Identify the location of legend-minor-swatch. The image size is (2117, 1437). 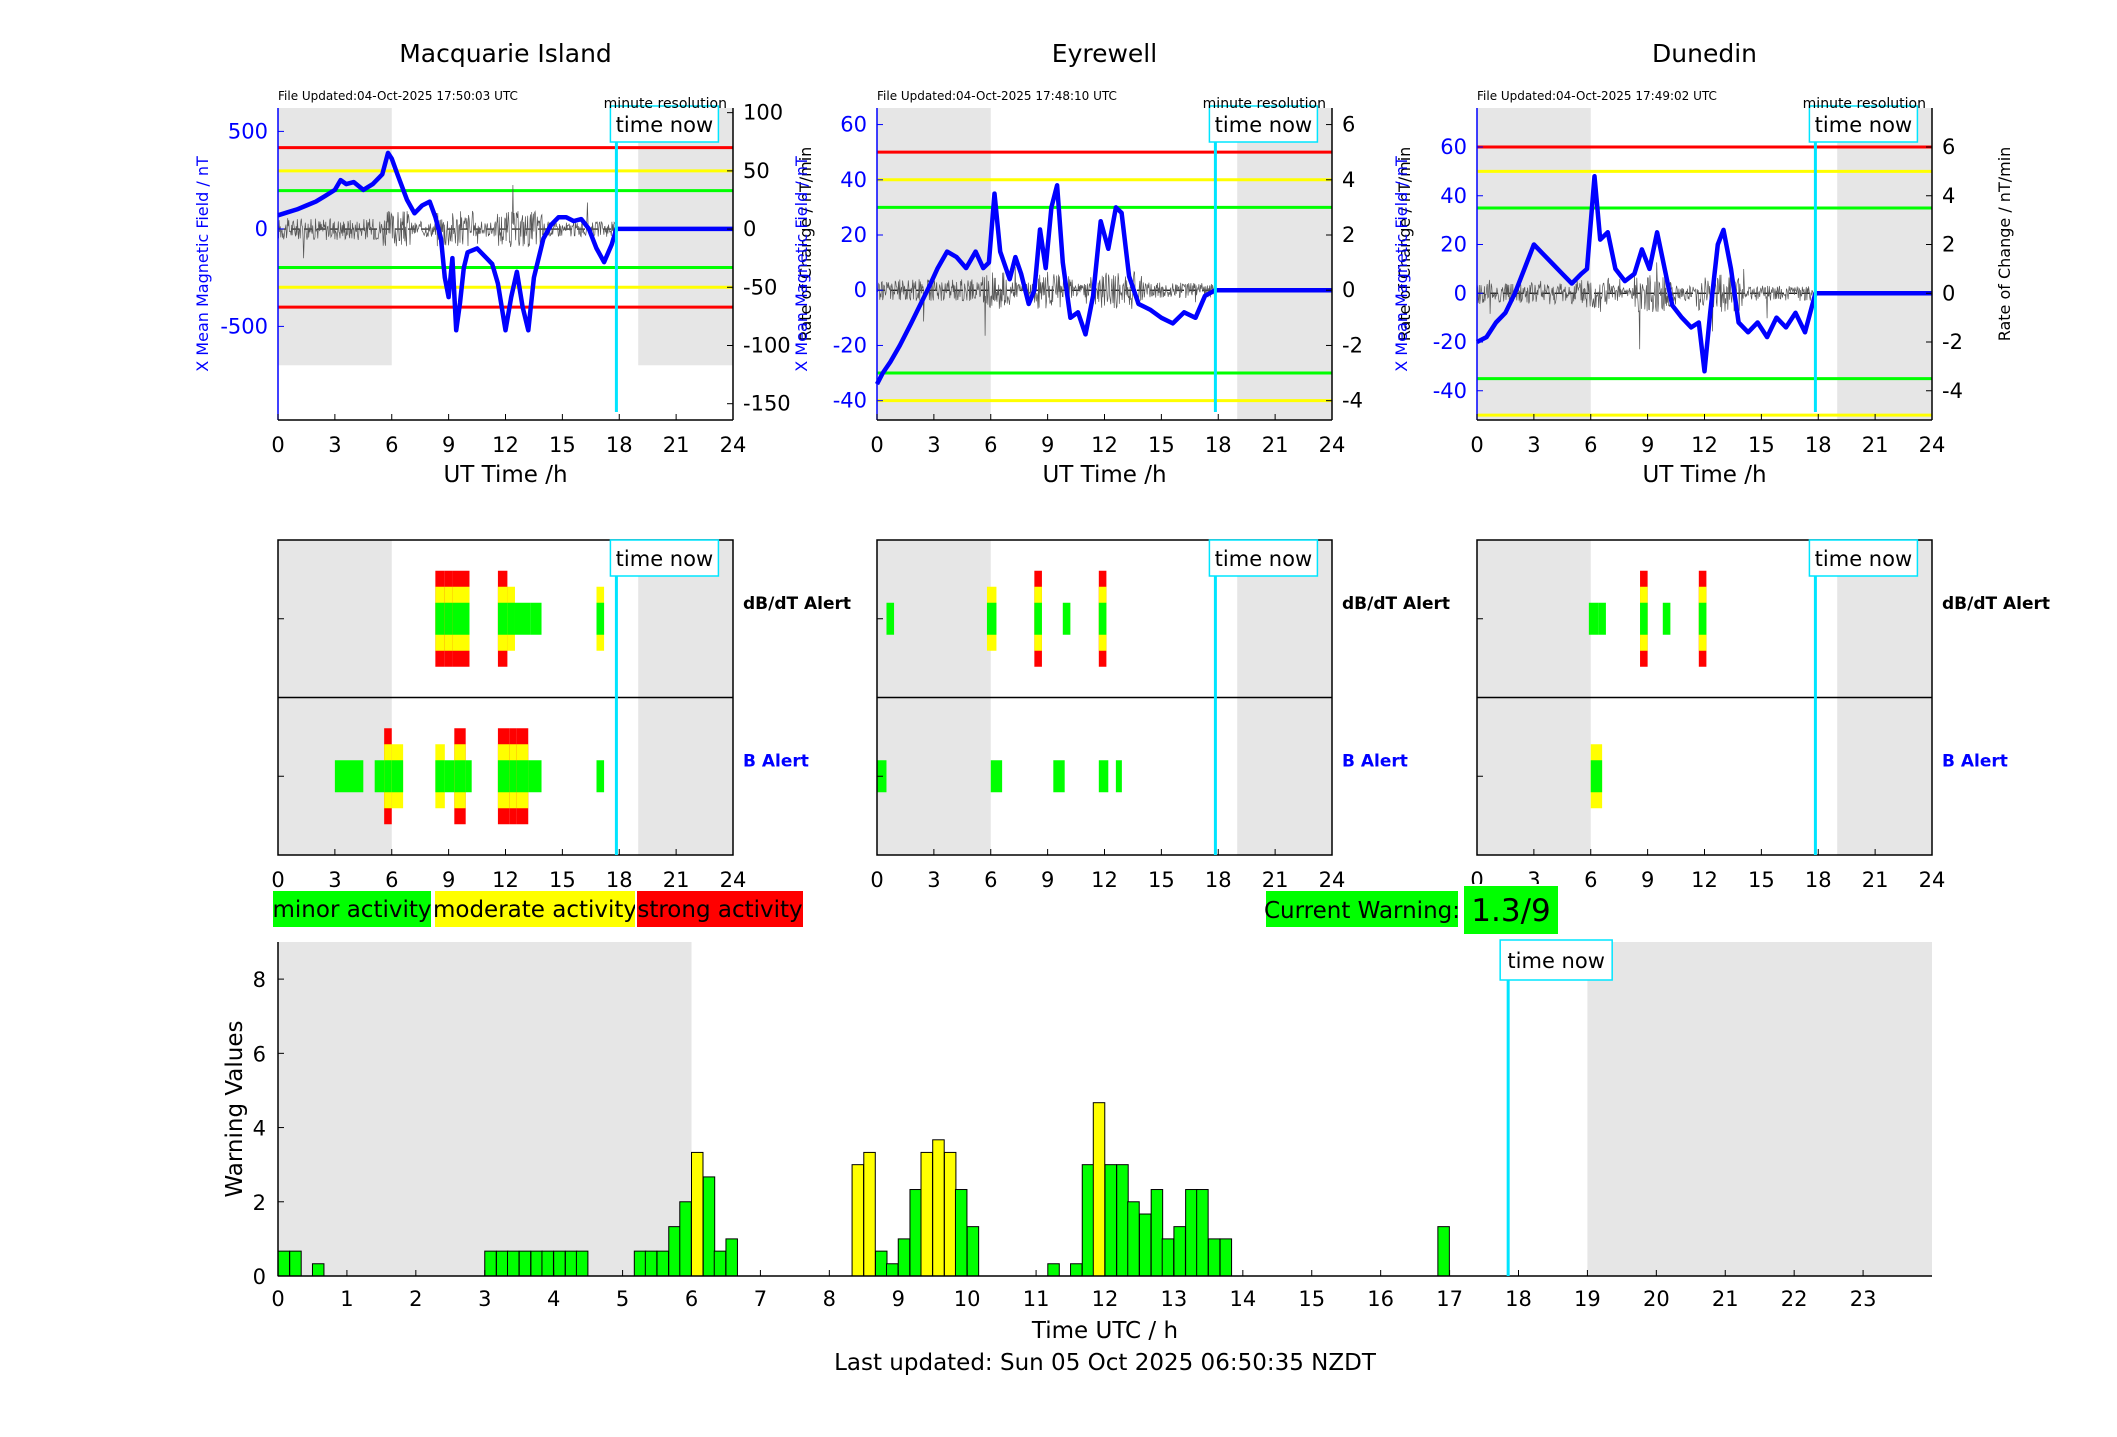
(352, 909).